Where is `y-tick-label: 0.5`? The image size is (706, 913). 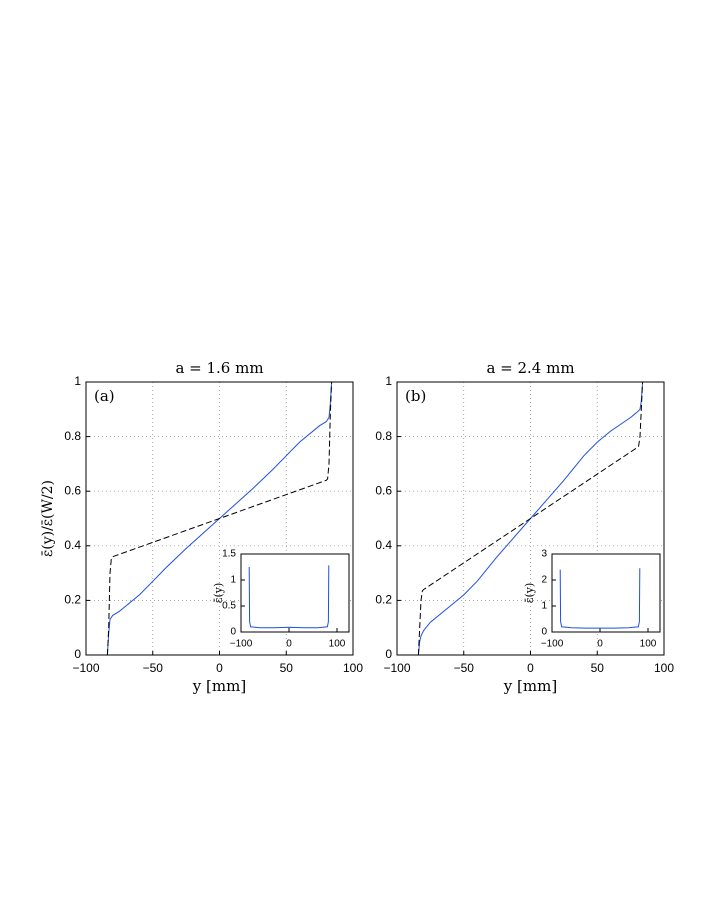 y-tick-label: 0.5 is located at coordinates (229, 606).